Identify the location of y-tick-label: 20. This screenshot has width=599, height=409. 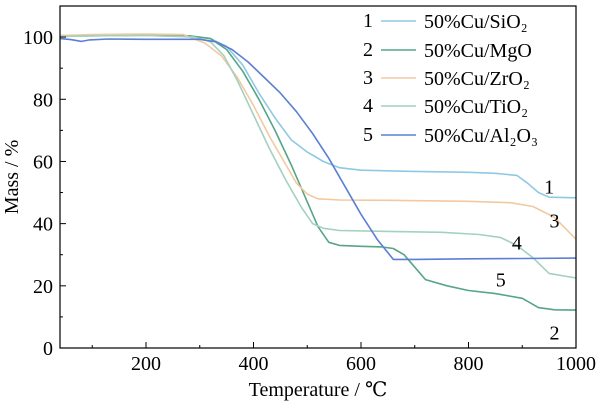
(43, 287).